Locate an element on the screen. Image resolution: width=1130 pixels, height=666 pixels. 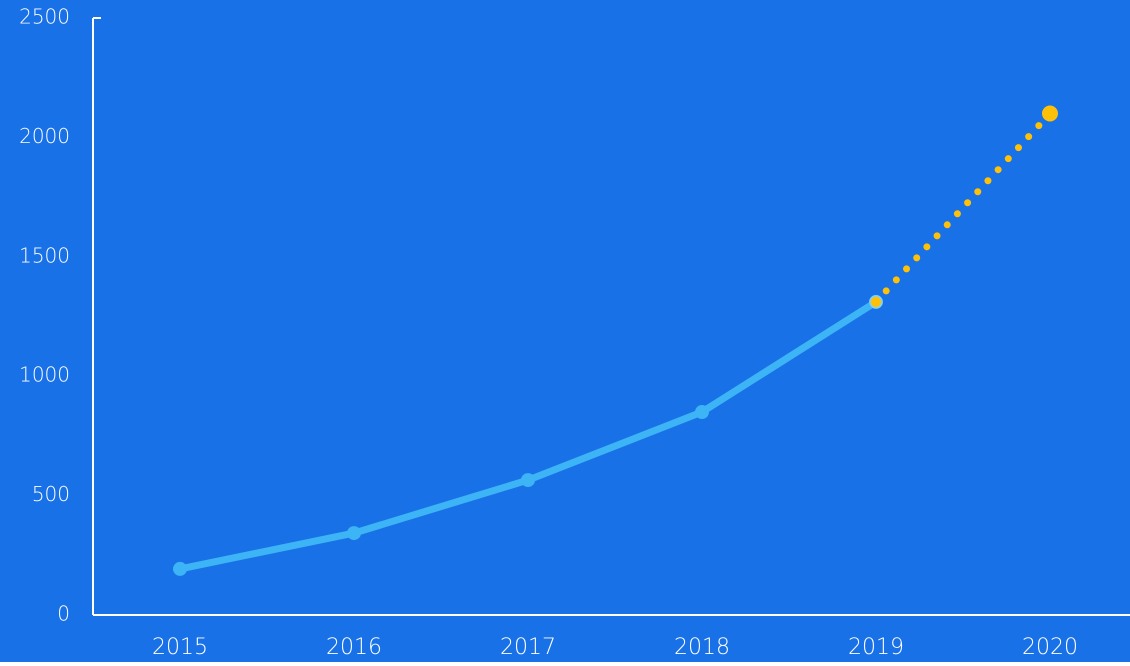
y-tick-label: 2500 is located at coordinates (44, 17).